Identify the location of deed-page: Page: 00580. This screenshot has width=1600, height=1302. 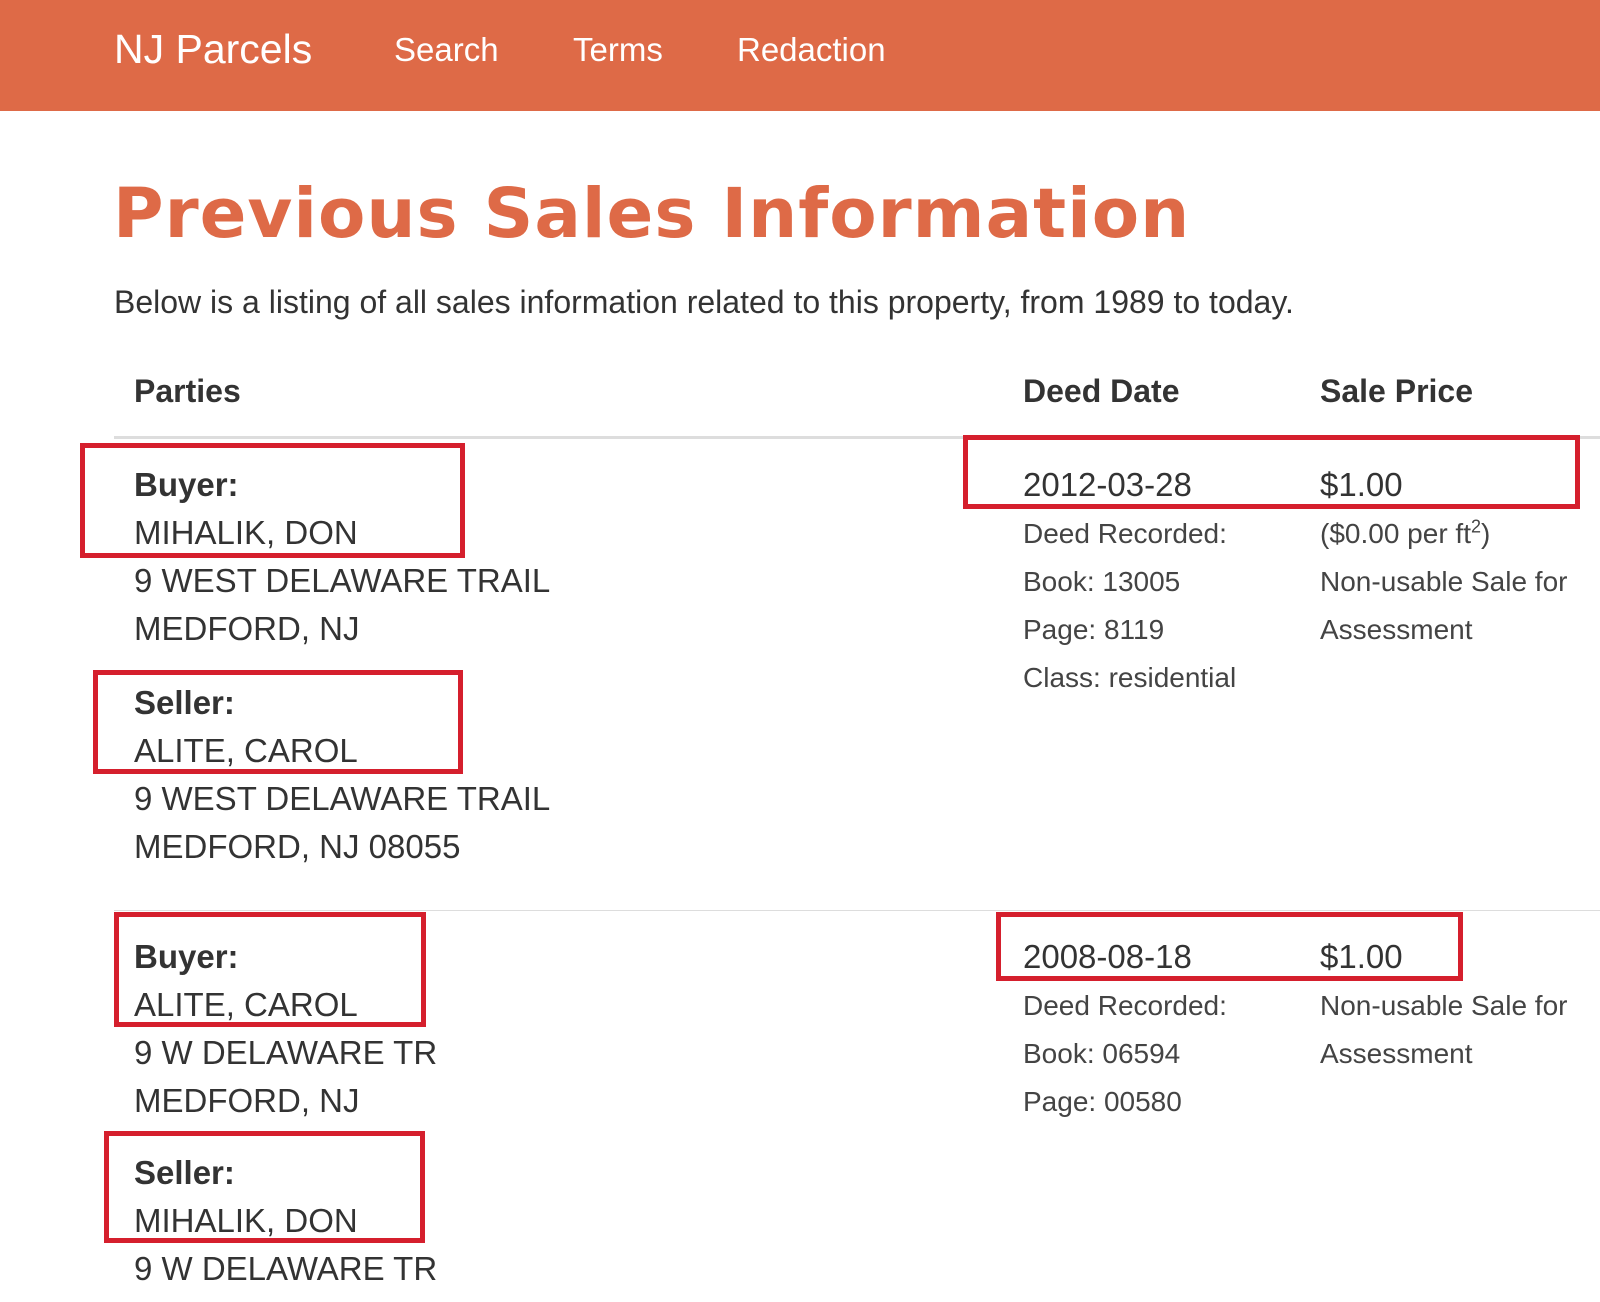
(1102, 1101).